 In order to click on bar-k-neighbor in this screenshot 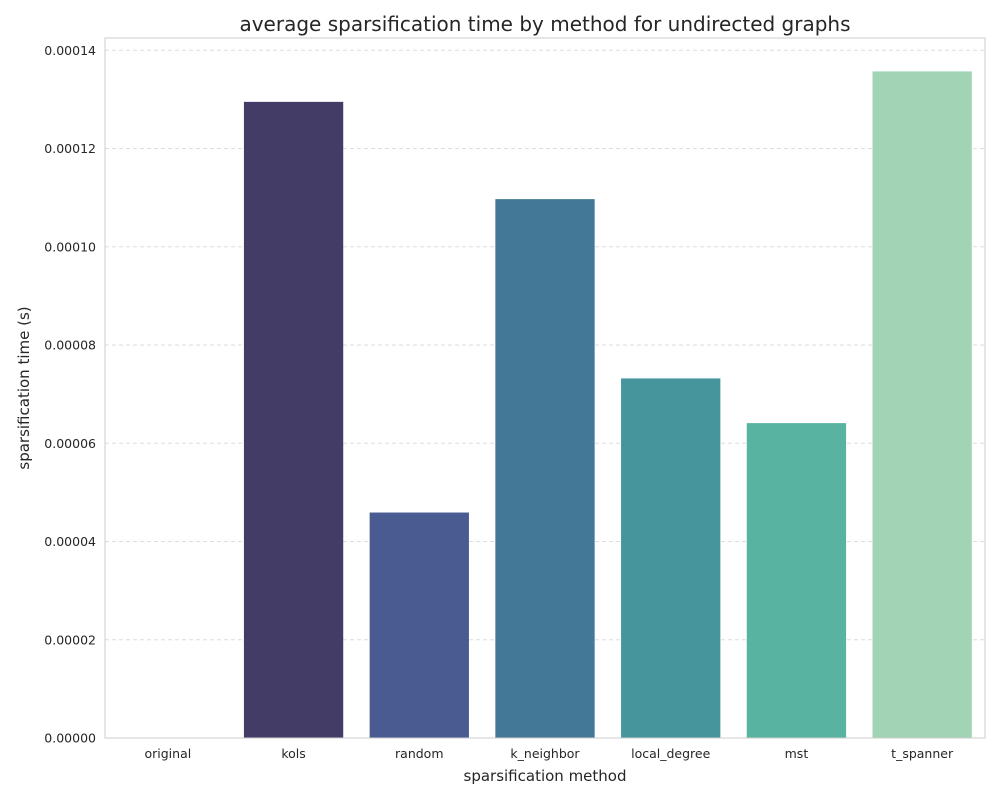, I will do `click(545, 468)`.